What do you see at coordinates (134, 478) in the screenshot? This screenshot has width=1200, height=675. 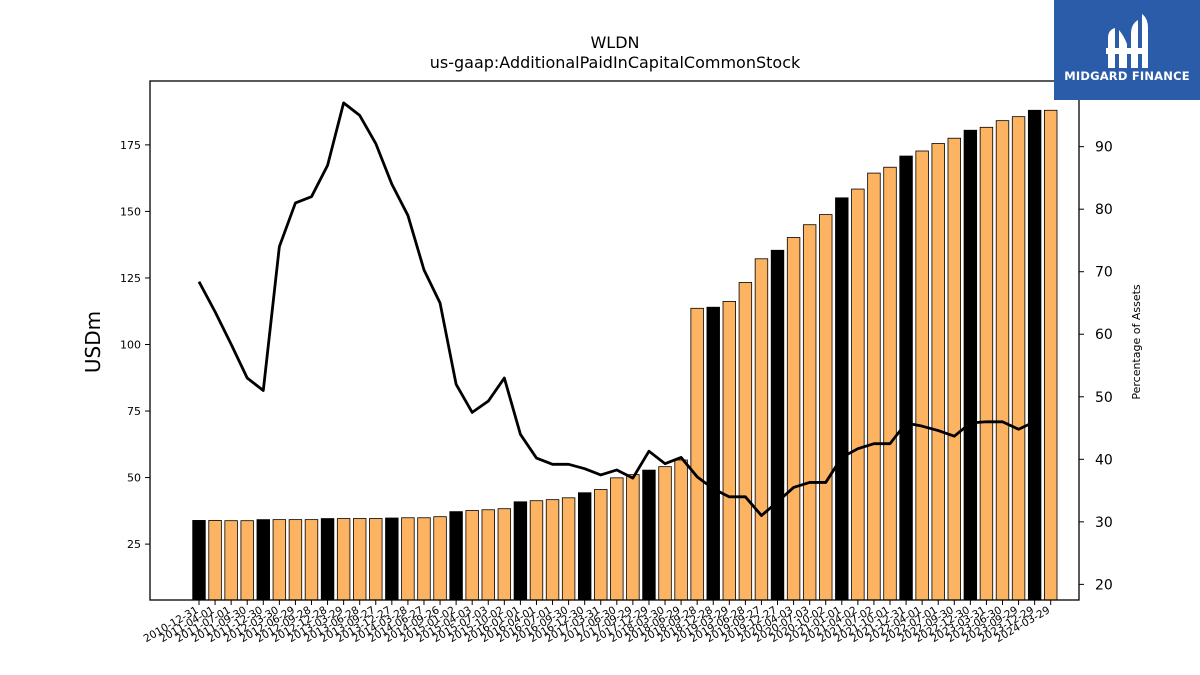 I see `y-tick-label: 50` at bounding box center [134, 478].